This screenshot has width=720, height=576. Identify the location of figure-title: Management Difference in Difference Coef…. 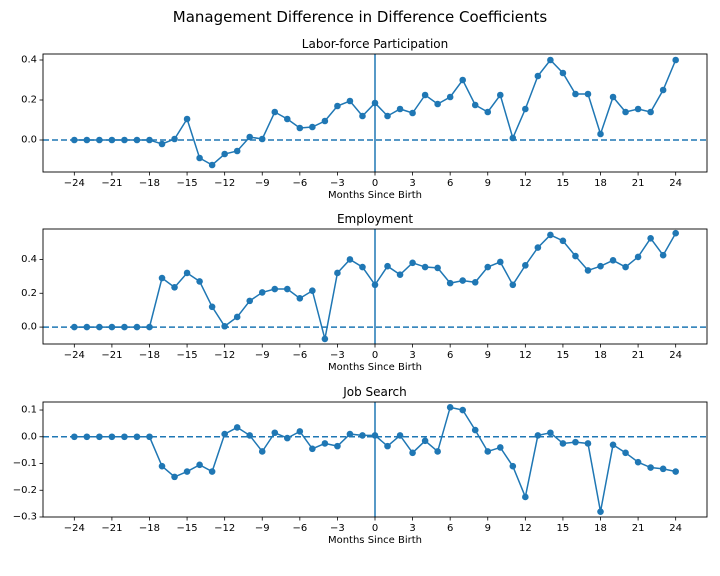
(360, 17).